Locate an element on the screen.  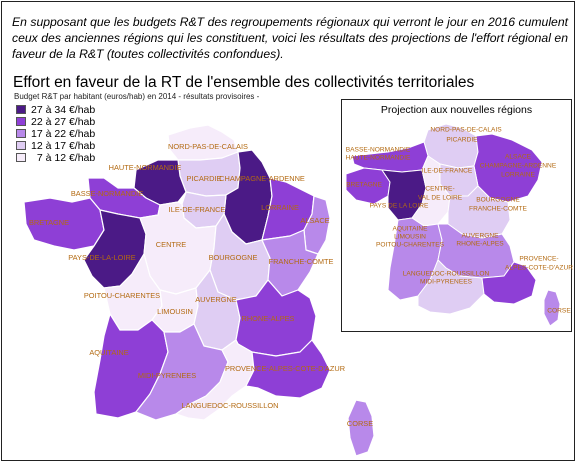
legend-label: 17 à 22 €/hab is located at coordinates (63, 134).